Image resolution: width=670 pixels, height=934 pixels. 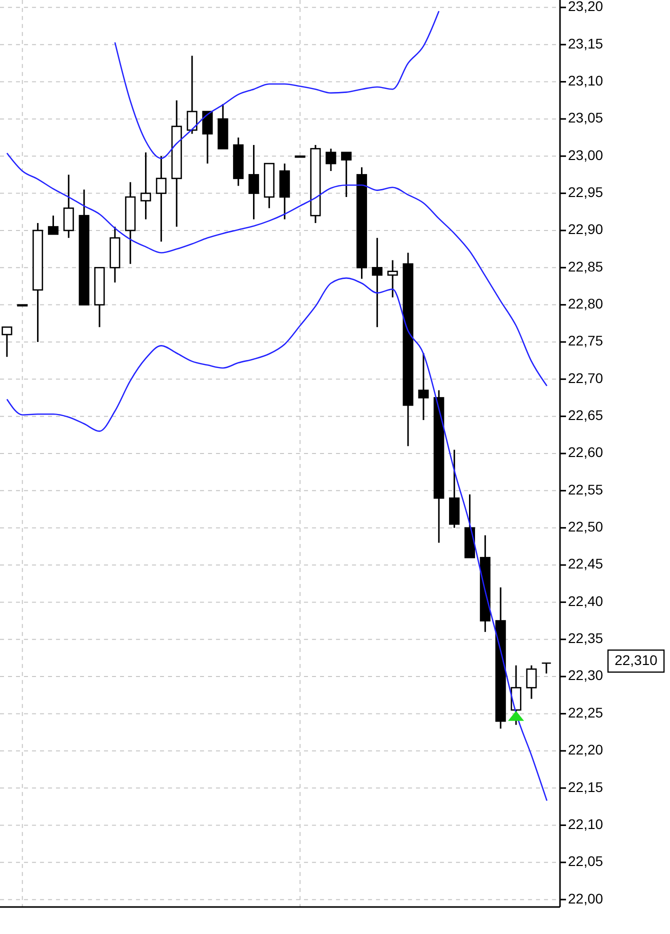 What do you see at coordinates (636, 660) in the screenshot?
I see `text: 22,310` at bounding box center [636, 660].